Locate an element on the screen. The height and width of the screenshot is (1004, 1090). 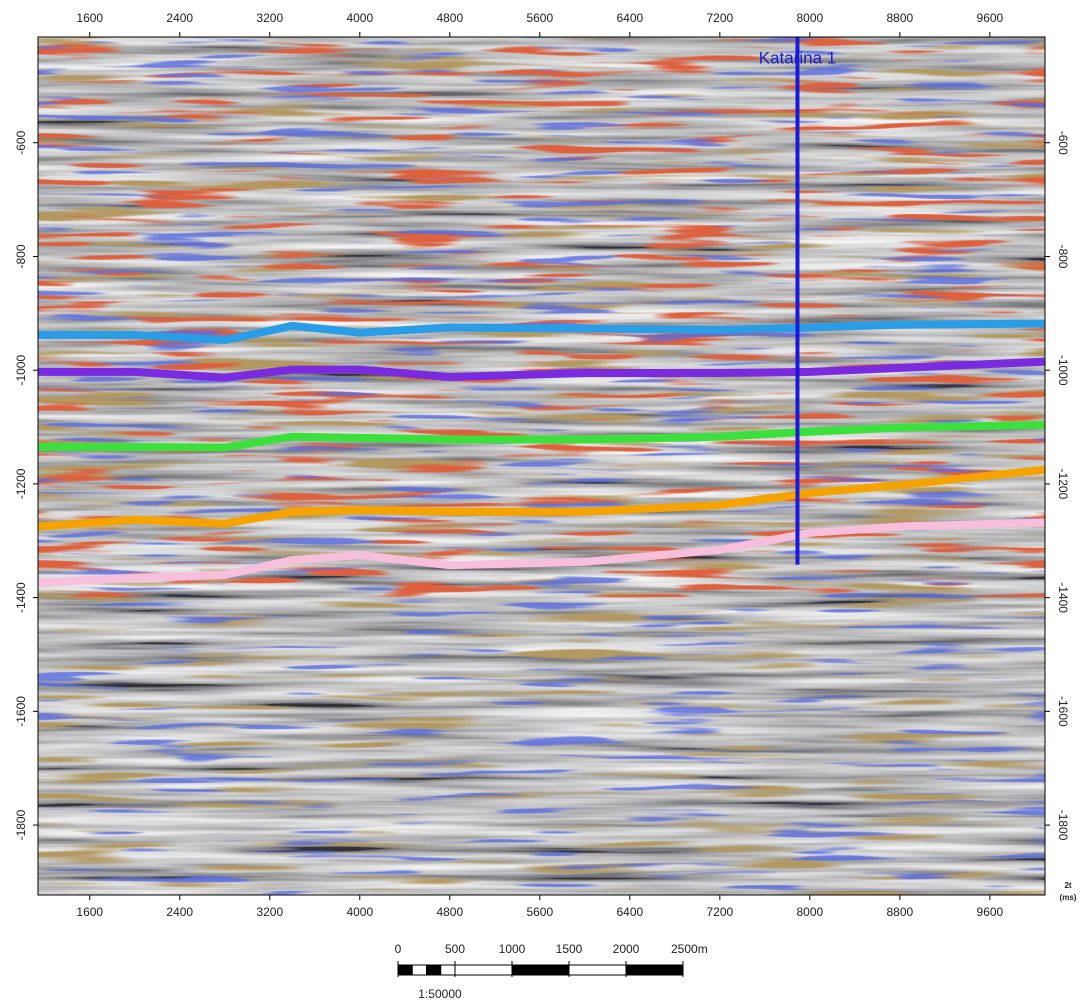
well-label: Katarina 1 is located at coordinates (798, 57).